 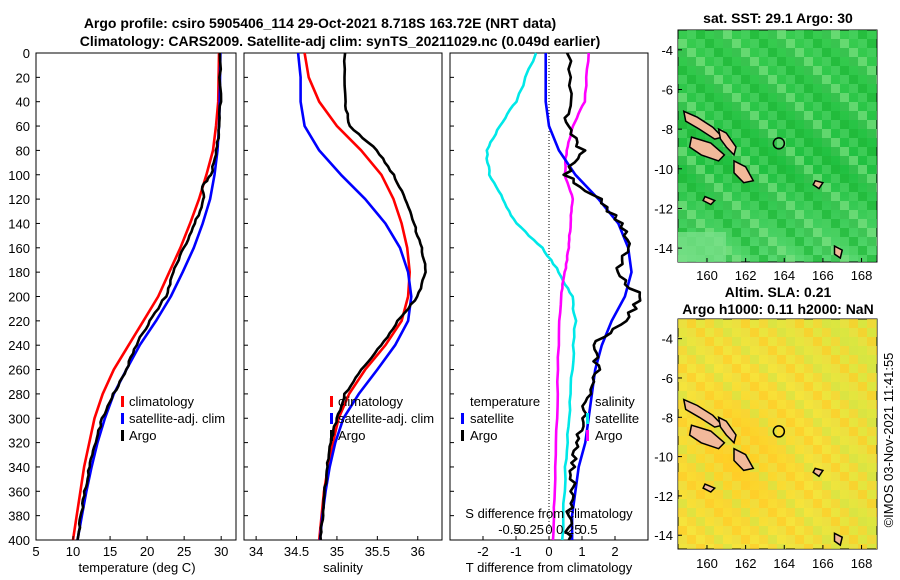 What do you see at coordinates (492, 418) in the screenshot?
I see `legend-label-t-satellite: satellite` at bounding box center [492, 418].